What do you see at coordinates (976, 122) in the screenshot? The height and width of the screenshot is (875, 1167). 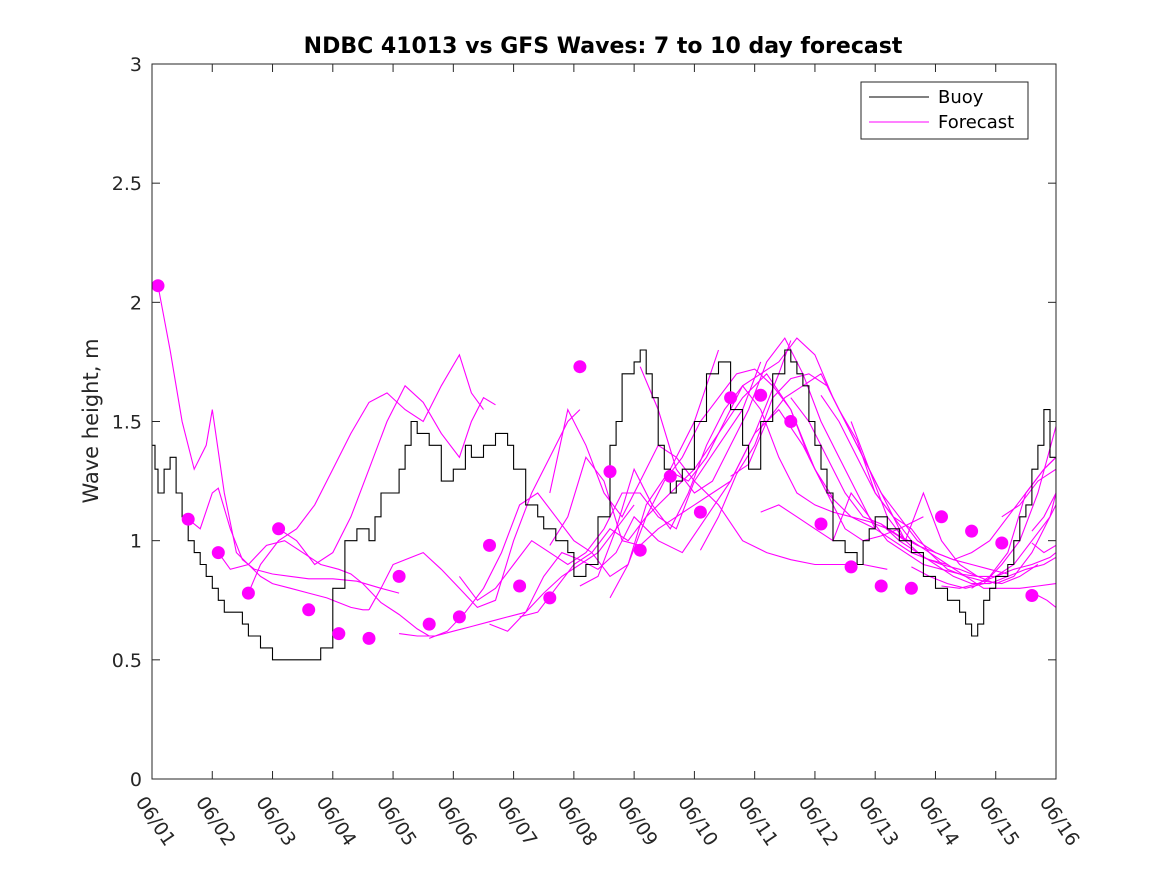 I see `legend-label-forecast: Forecast` at bounding box center [976, 122].